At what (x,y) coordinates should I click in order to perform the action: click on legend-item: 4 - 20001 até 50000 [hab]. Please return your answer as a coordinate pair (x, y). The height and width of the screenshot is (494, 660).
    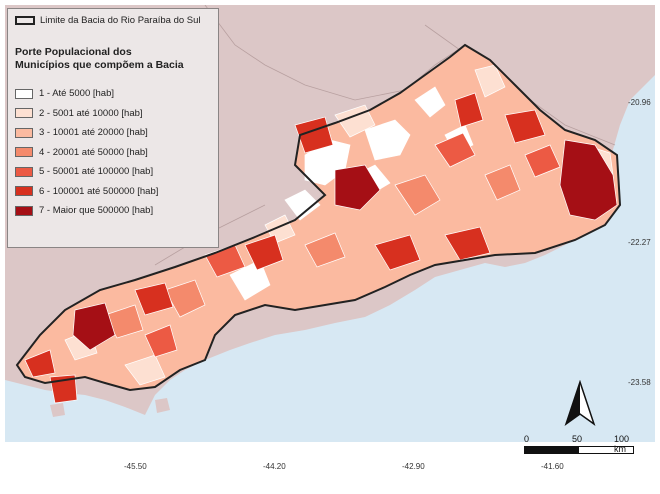
    Looking at the image, I should click on (113, 153).